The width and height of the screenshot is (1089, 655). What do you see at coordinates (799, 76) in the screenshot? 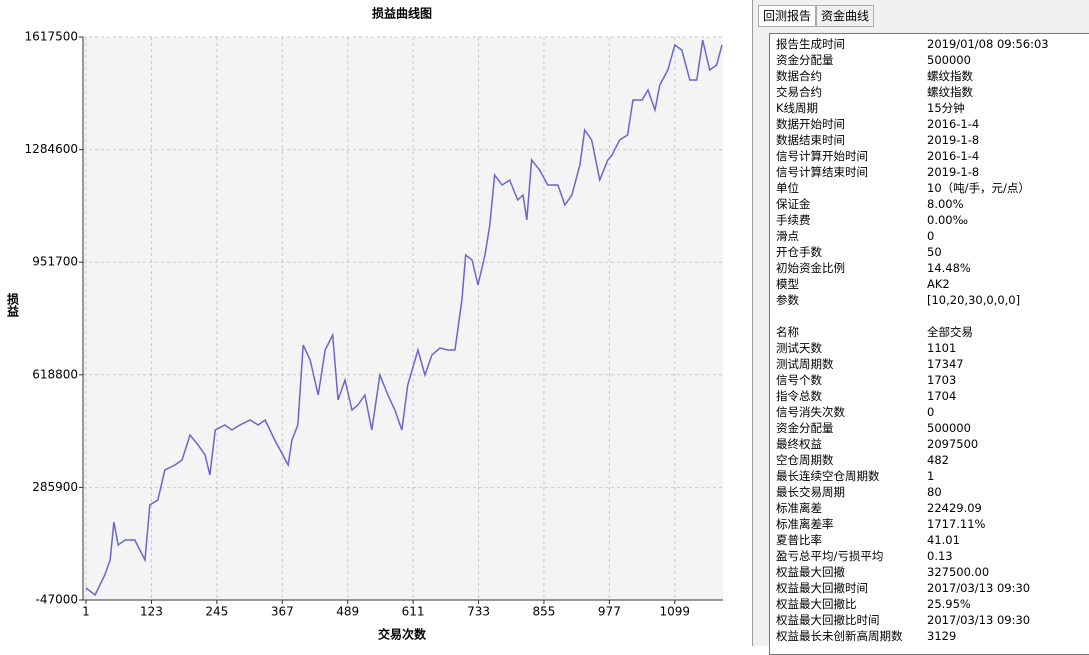
I see `report-key: 数据合约` at bounding box center [799, 76].